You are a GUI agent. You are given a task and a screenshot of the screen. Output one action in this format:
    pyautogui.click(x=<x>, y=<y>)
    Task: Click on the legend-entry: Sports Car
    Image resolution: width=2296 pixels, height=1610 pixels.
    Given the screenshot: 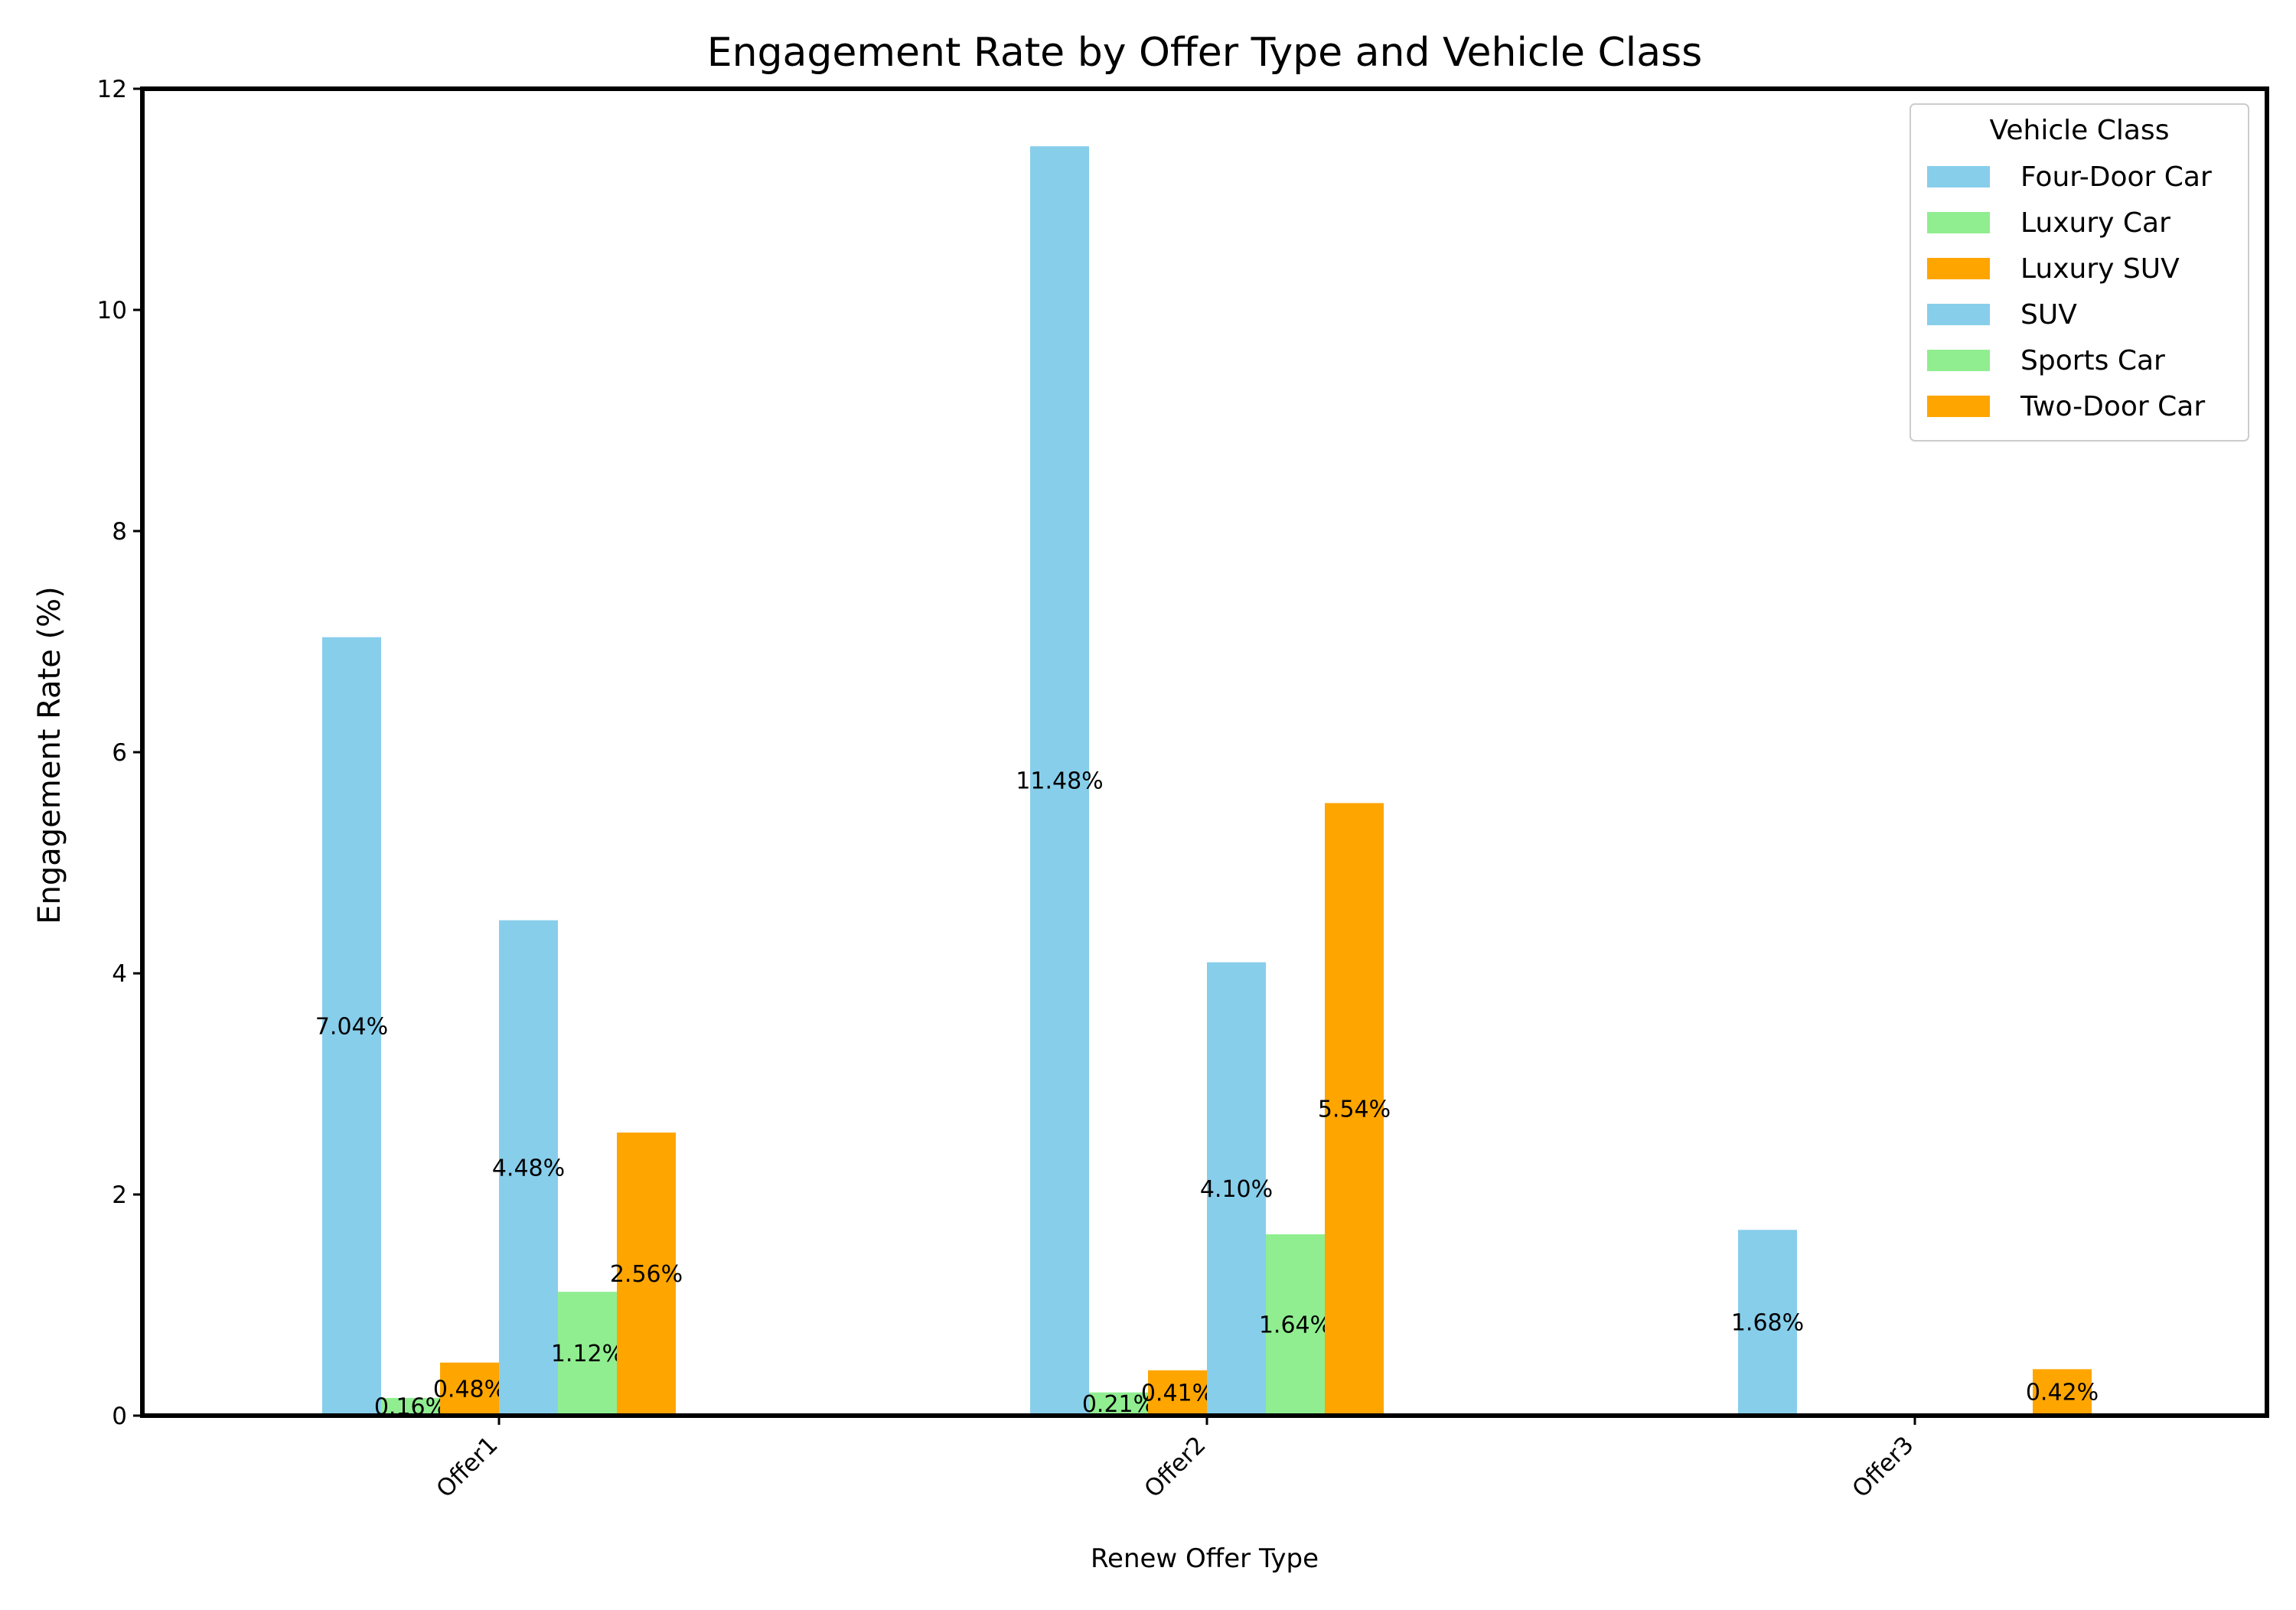 What is the action you would take?
    pyautogui.click(x=2092, y=361)
    